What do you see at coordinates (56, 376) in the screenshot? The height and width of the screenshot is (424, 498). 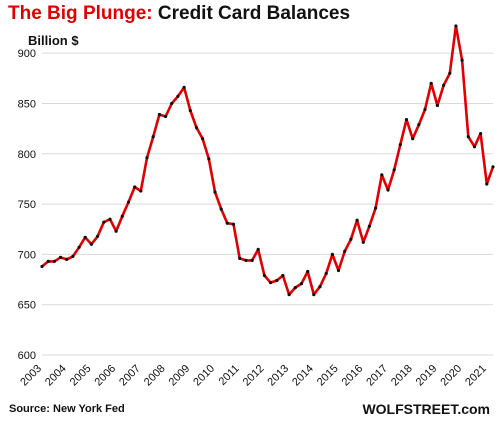 I see `x-tick-label: 2004` at bounding box center [56, 376].